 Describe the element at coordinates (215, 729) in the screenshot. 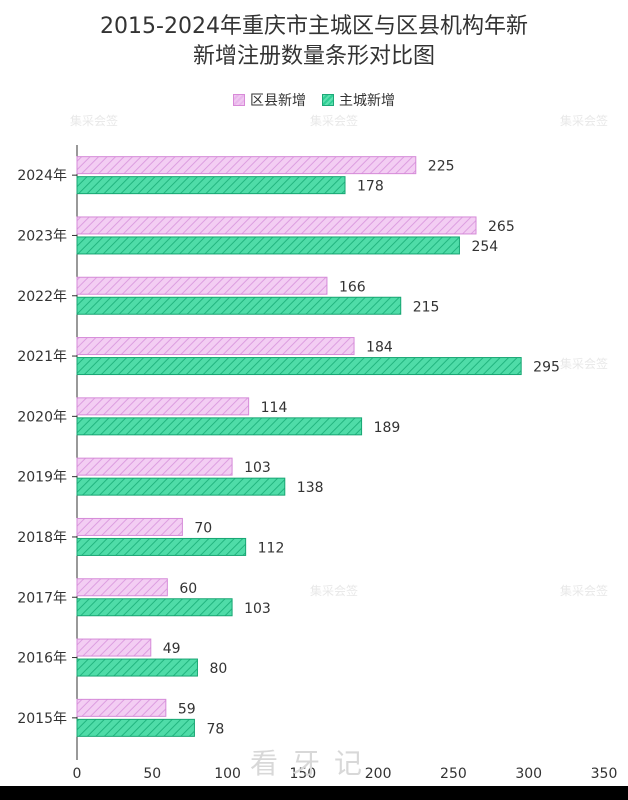

I see `data-label: 78` at that location.